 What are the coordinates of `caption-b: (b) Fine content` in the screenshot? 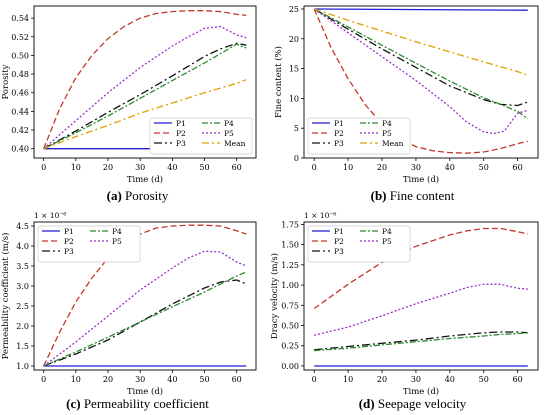 It's located at (412, 196).